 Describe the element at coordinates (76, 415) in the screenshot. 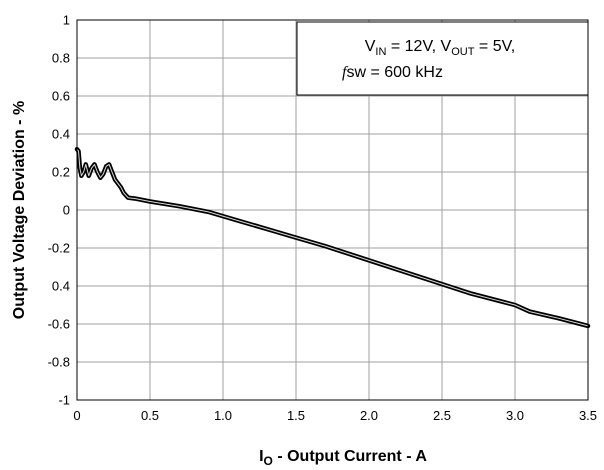

I see `x-tick-label: 0` at that location.